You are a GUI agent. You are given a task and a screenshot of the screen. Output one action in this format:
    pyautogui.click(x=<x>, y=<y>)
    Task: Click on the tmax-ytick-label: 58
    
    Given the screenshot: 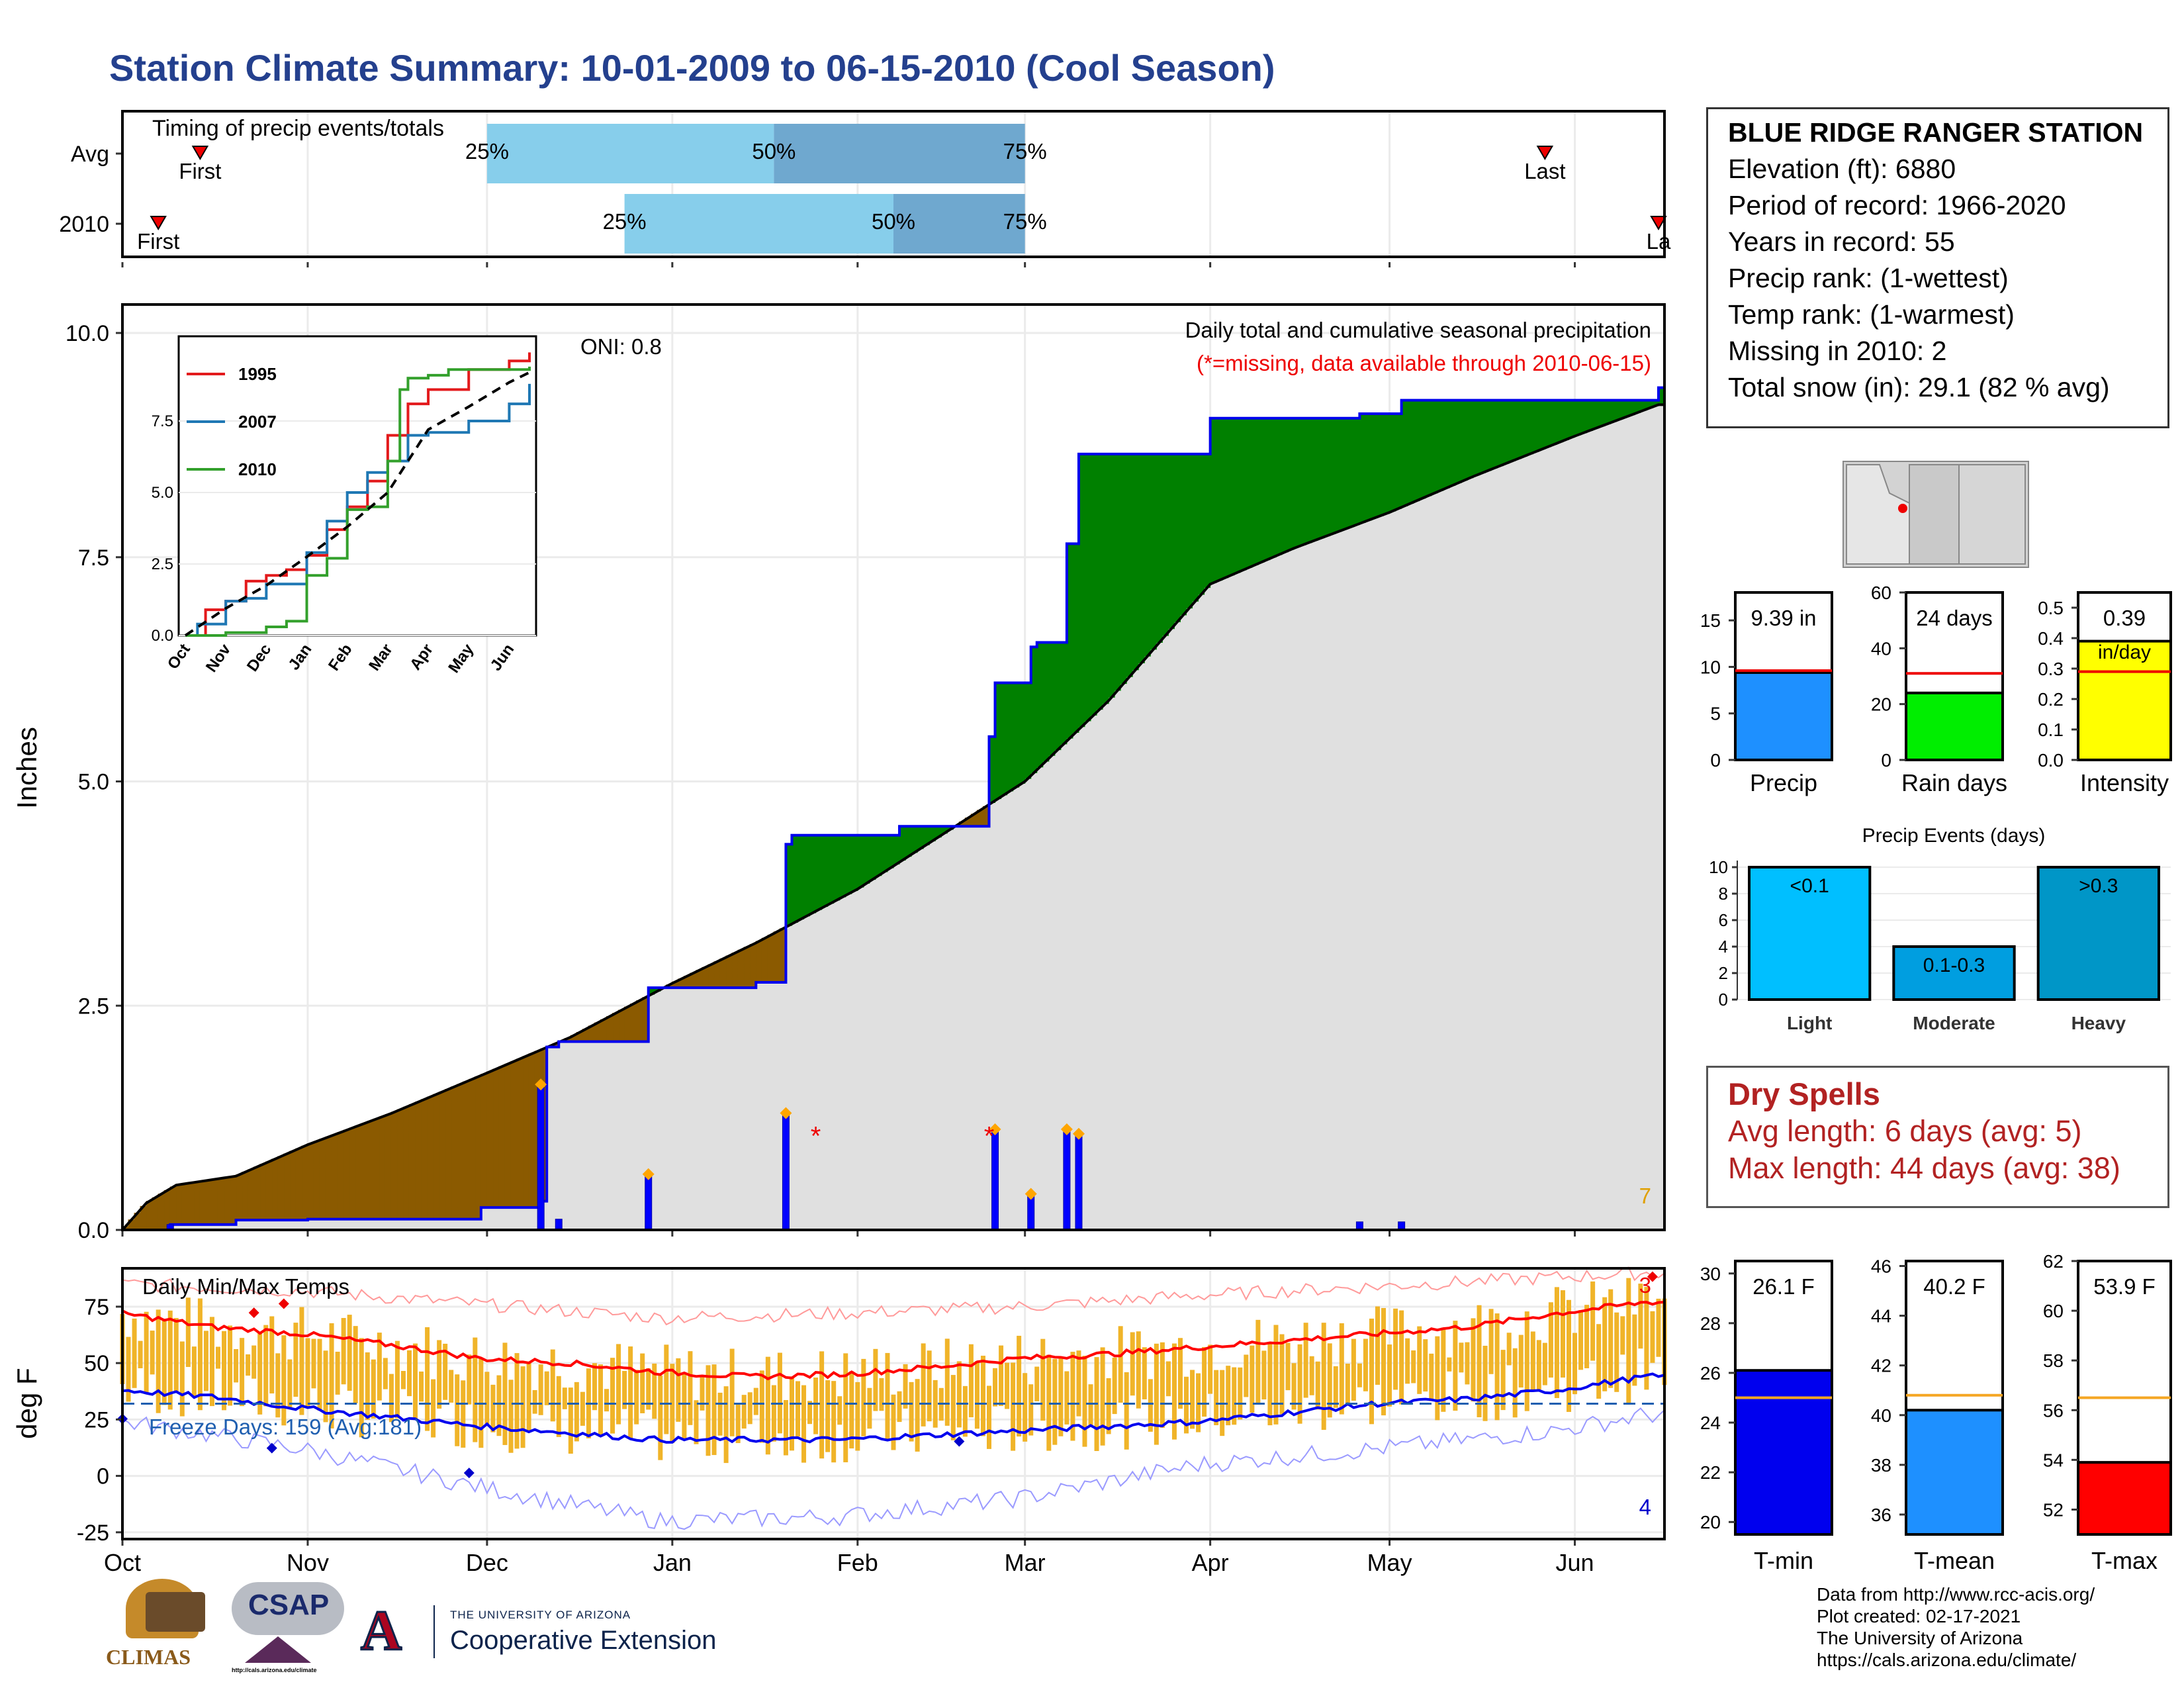 What is the action you would take?
    pyautogui.click(x=2053, y=1360)
    